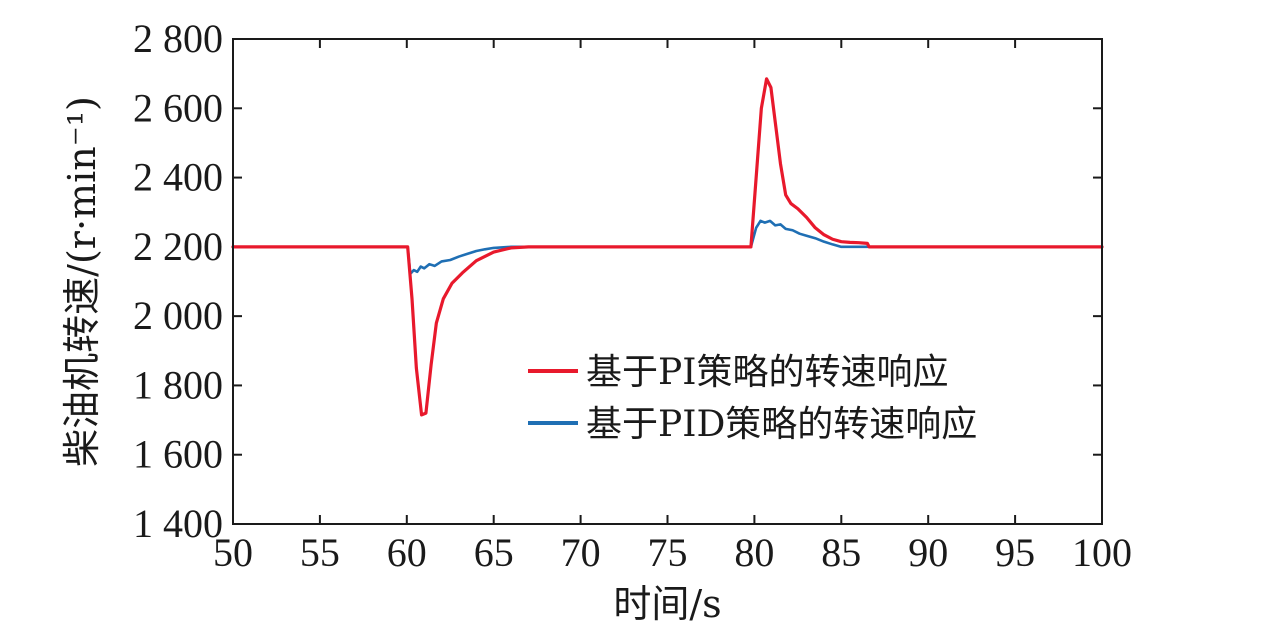 This screenshot has width=1276, height=628. I want to click on legend-label-pi: 基于PI策略的转速响应, so click(767, 372).